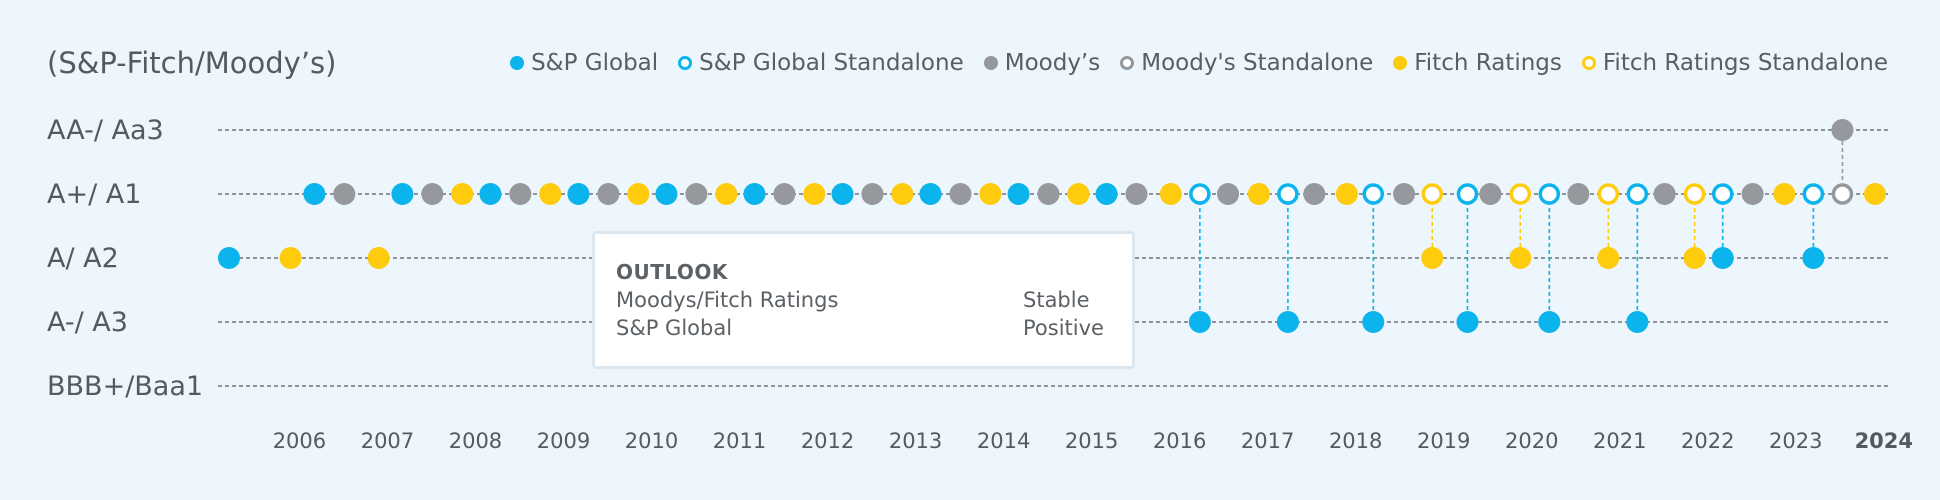 Image resolution: width=1940 pixels, height=500 pixels. What do you see at coordinates (1488, 63) in the screenshot?
I see `legend-label: Fitch Ratings` at bounding box center [1488, 63].